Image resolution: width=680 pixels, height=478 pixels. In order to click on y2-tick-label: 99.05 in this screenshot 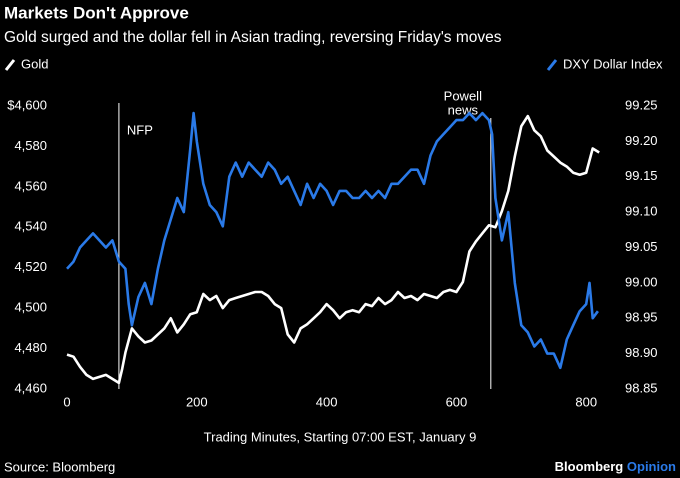, I will do `click(641, 246)`.